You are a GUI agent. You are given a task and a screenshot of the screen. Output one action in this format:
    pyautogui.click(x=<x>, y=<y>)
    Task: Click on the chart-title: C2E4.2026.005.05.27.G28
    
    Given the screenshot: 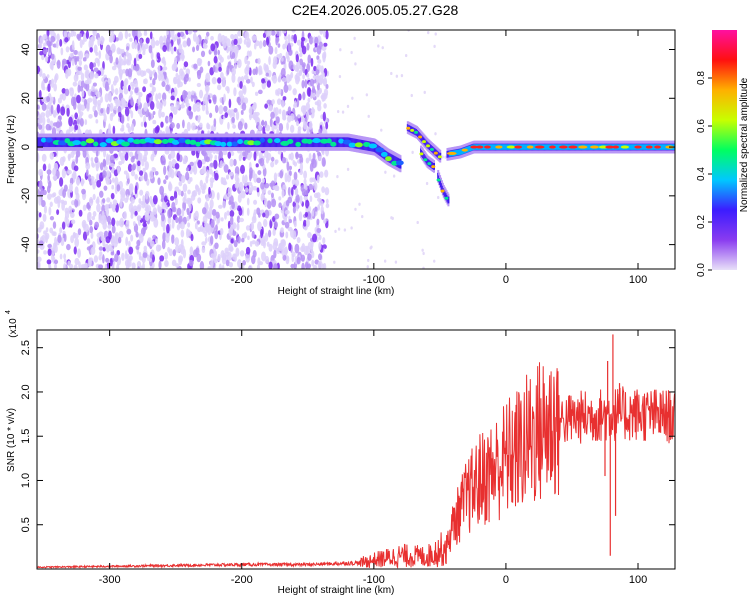 What is the action you would take?
    pyautogui.click(x=375, y=10)
    